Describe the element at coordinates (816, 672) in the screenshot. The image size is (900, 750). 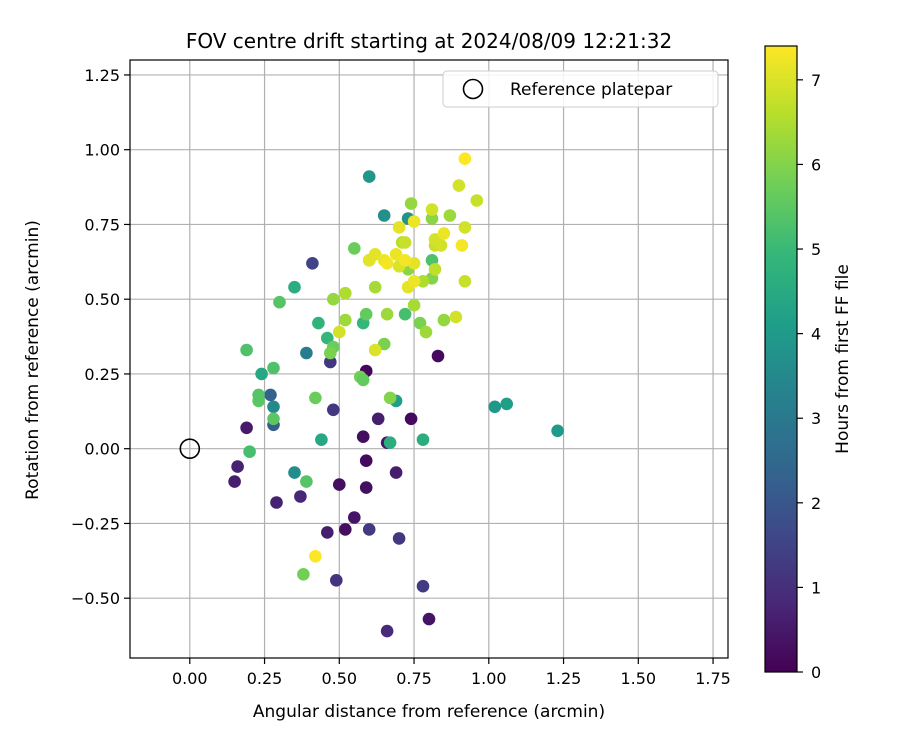
I see `colorbar-tick-label: 0` at that location.